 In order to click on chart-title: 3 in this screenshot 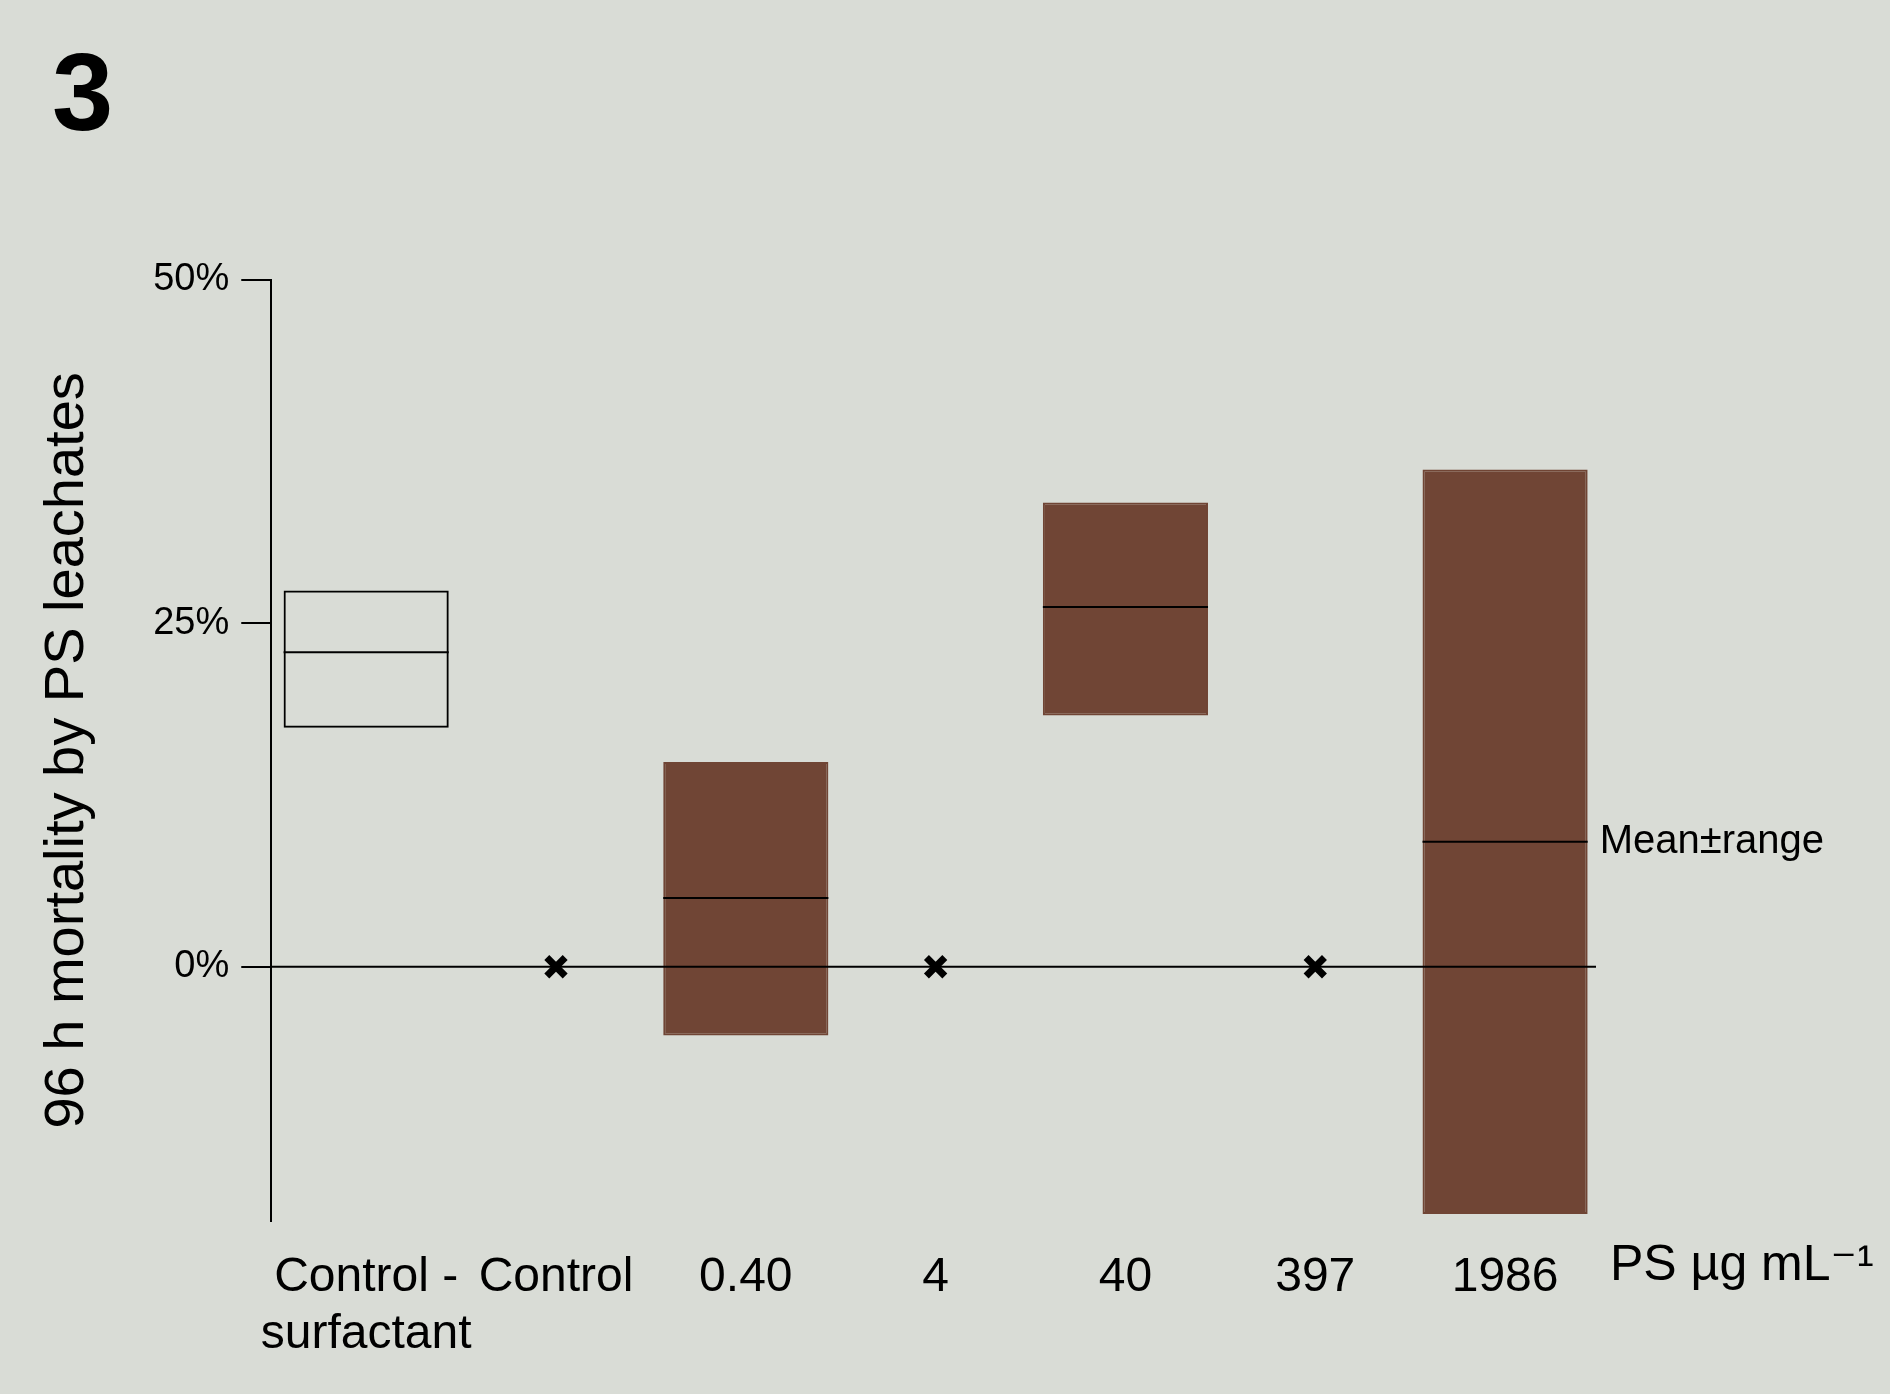, I will do `click(83, 92)`.